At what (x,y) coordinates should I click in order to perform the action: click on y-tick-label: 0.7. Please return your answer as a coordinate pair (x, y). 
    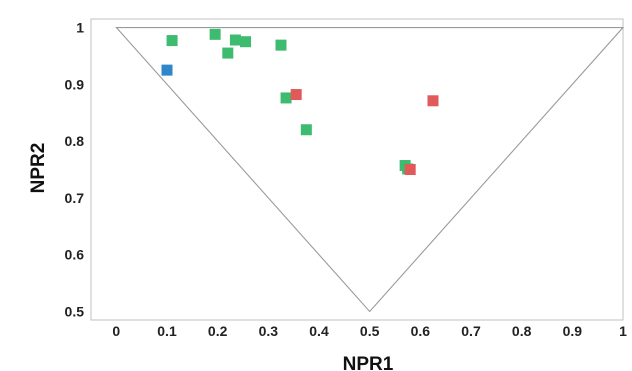
    Looking at the image, I should click on (75, 198).